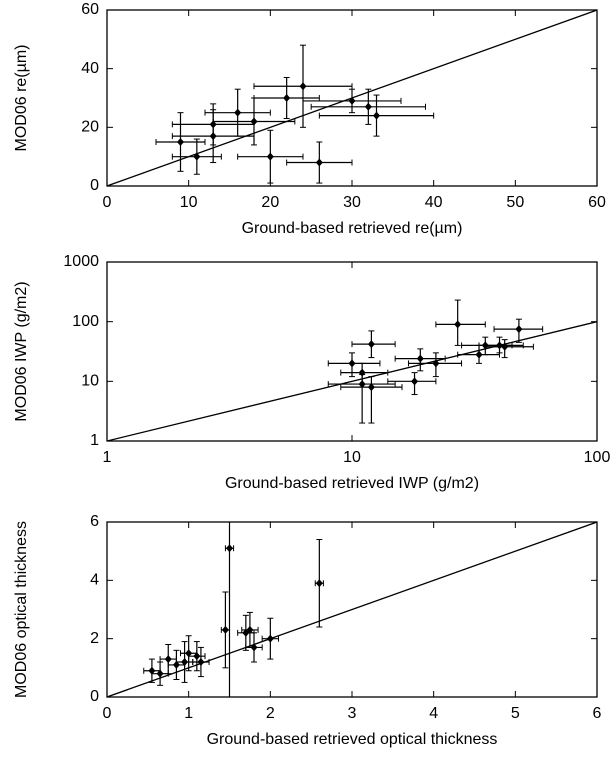 The height and width of the screenshot is (758, 616). Describe the element at coordinates (515, 202) in the screenshot. I see `x-tick-label: 50` at that location.